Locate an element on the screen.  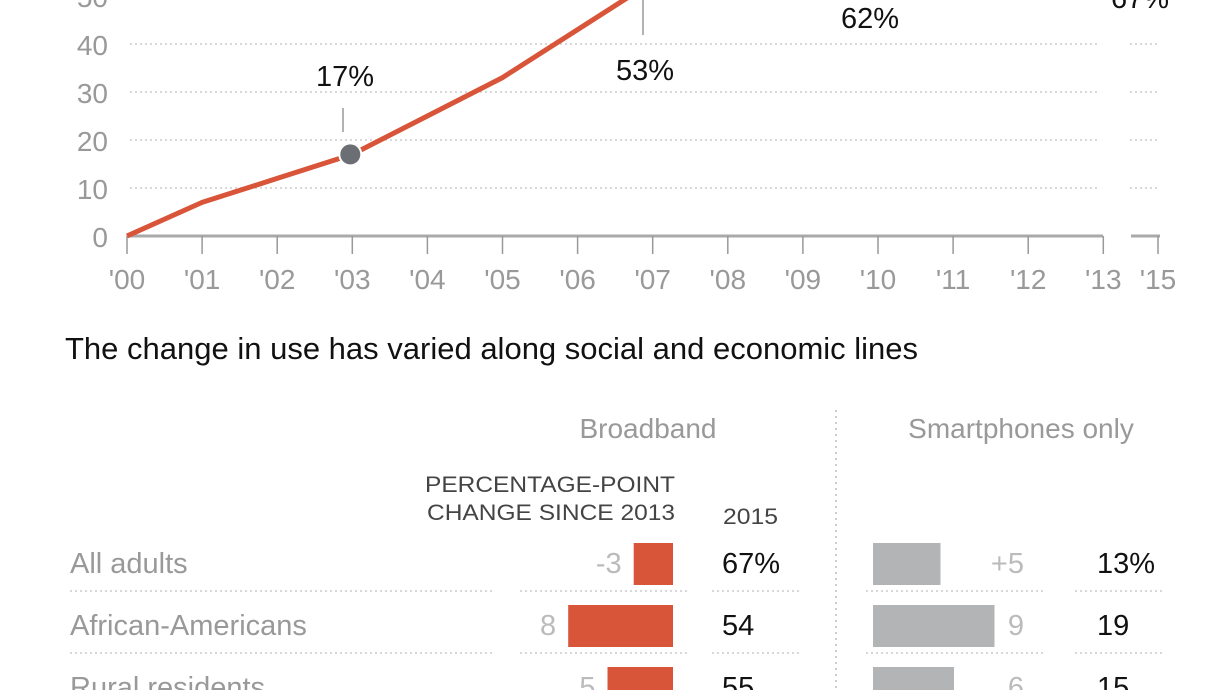
y-tick-label: 20 is located at coordinates (92, 141).